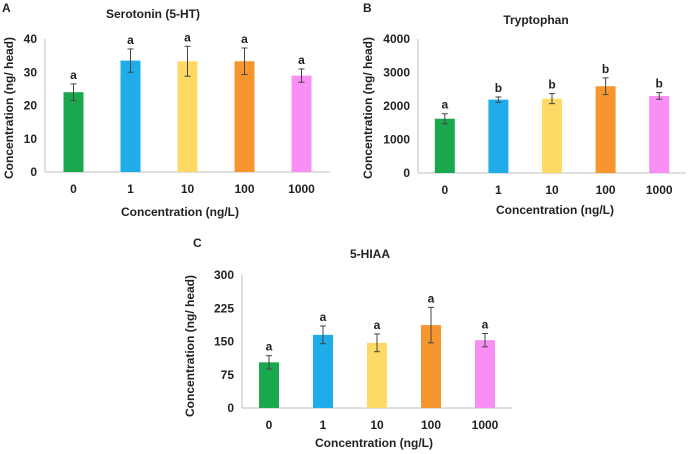 Image resolution: width=691 pixels, height=454 pixels. Describe the element at coordinates (485, 425) in the screenshot. I see `x-tick-label-c: 1000` at that location.